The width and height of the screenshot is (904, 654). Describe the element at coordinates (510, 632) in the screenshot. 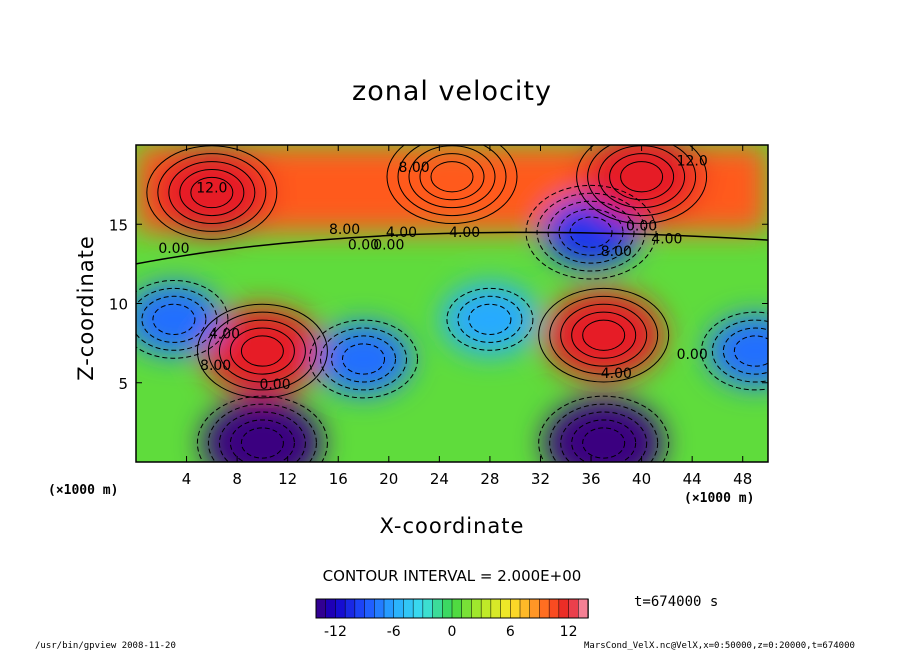

I see `colorbar-tick-label: 6` at that location.